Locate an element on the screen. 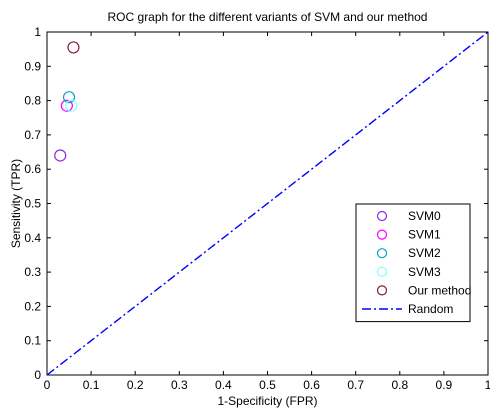 The image size is (490, 410). y-tick-label: 0.5 is located at coordinates (32, 204).